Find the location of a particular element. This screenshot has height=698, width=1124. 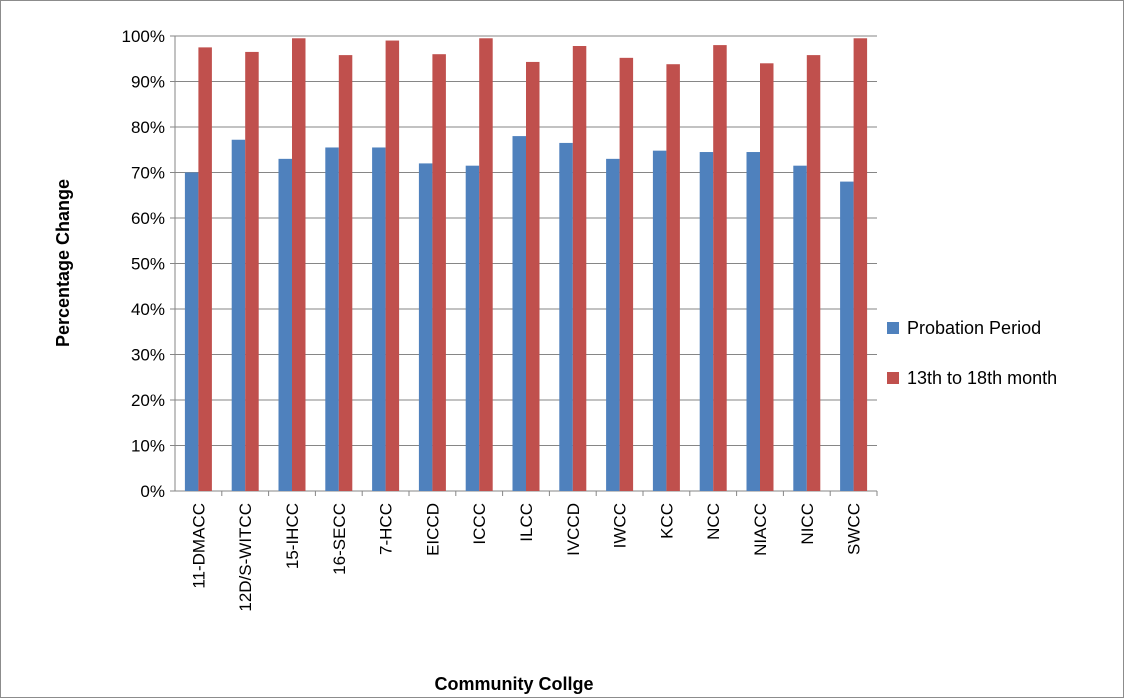

x-tick-label: ILCC is located at coordinates (526, 522).